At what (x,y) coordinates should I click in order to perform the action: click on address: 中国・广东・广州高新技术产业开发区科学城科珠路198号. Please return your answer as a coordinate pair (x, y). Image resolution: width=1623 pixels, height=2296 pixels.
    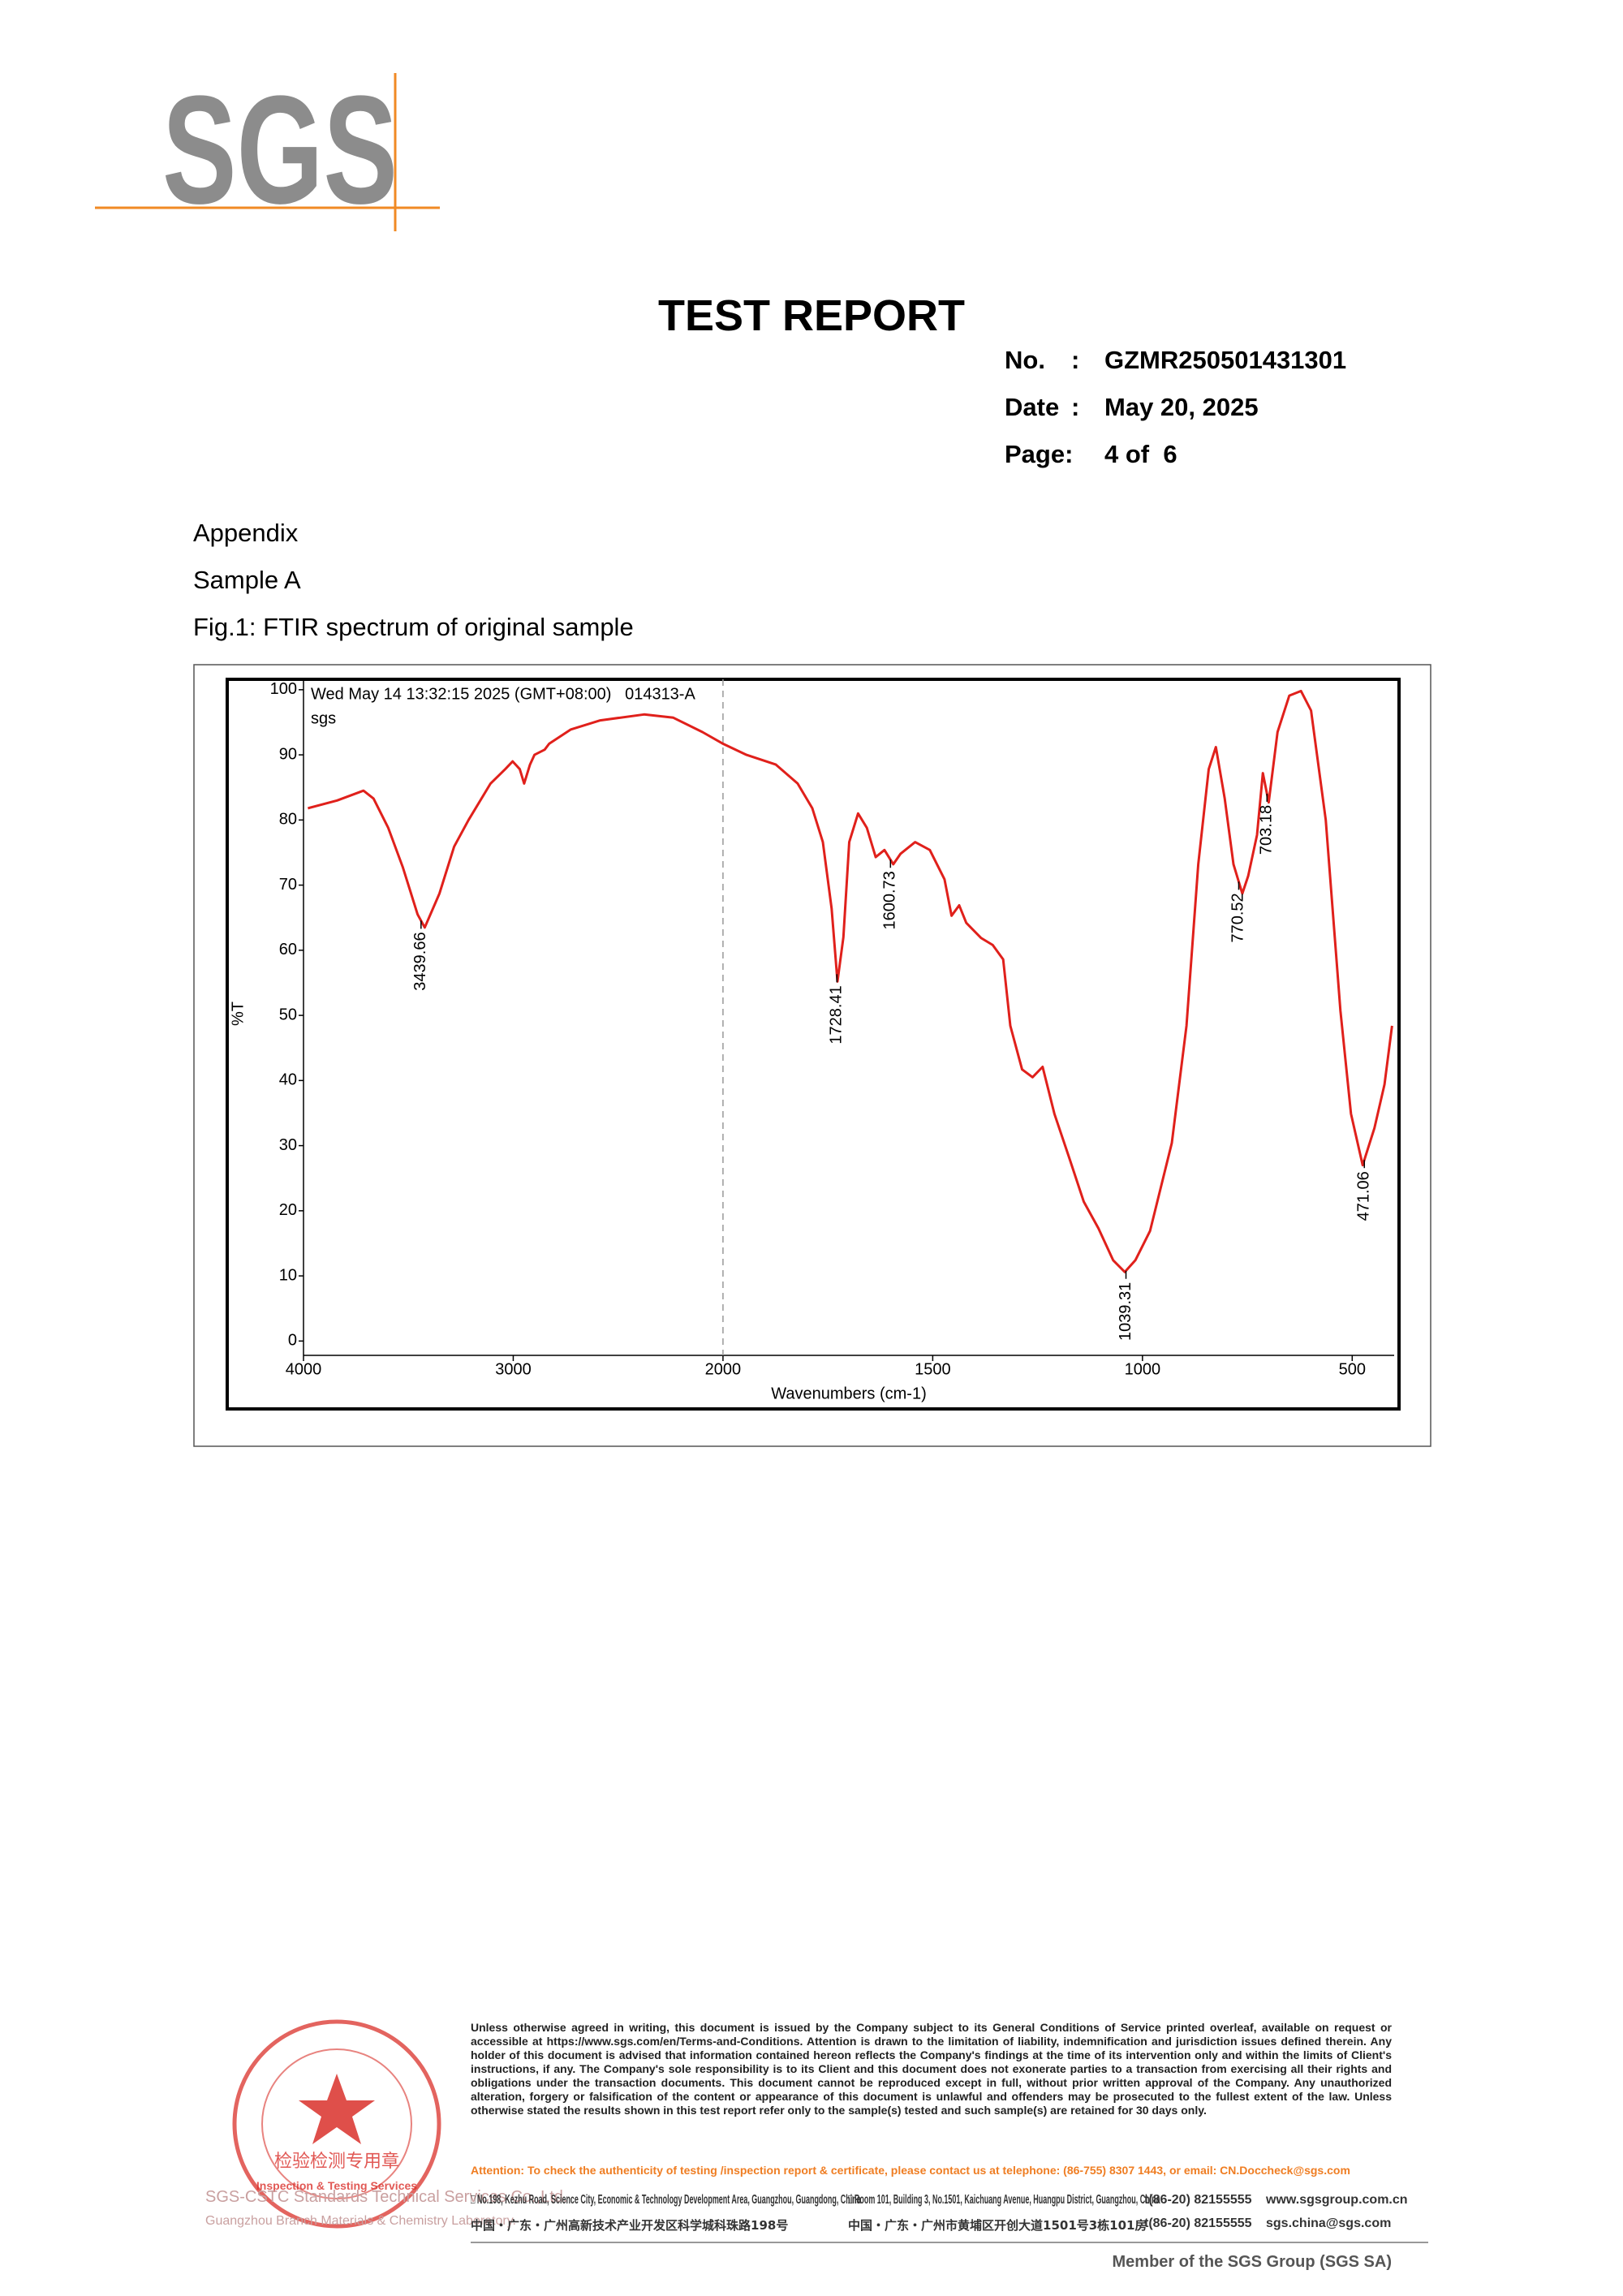
    Looking at the image, I should click on (630, 2226).